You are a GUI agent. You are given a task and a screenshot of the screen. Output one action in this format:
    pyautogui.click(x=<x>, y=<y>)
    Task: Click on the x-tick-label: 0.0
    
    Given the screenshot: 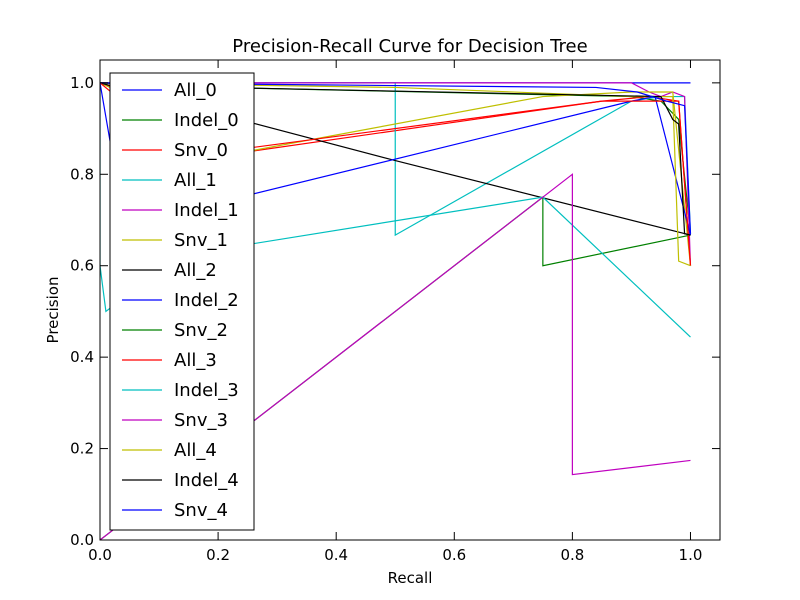 What is the action you would take?
    pyautogui.click(x=100, y=555)
    